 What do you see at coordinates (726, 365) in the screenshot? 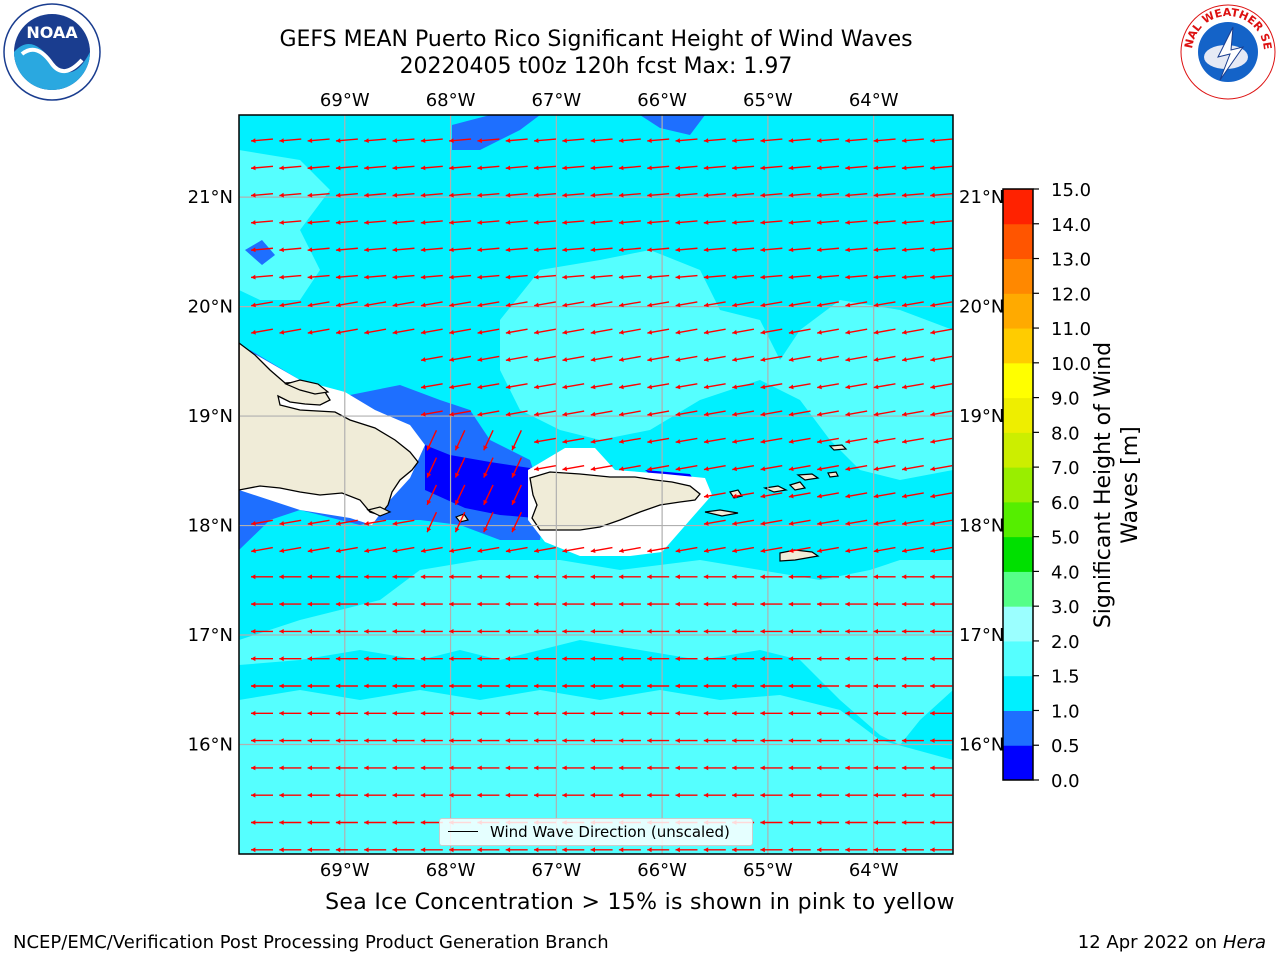
I see `wave-field-high-center` at bounding box center [726, 365].